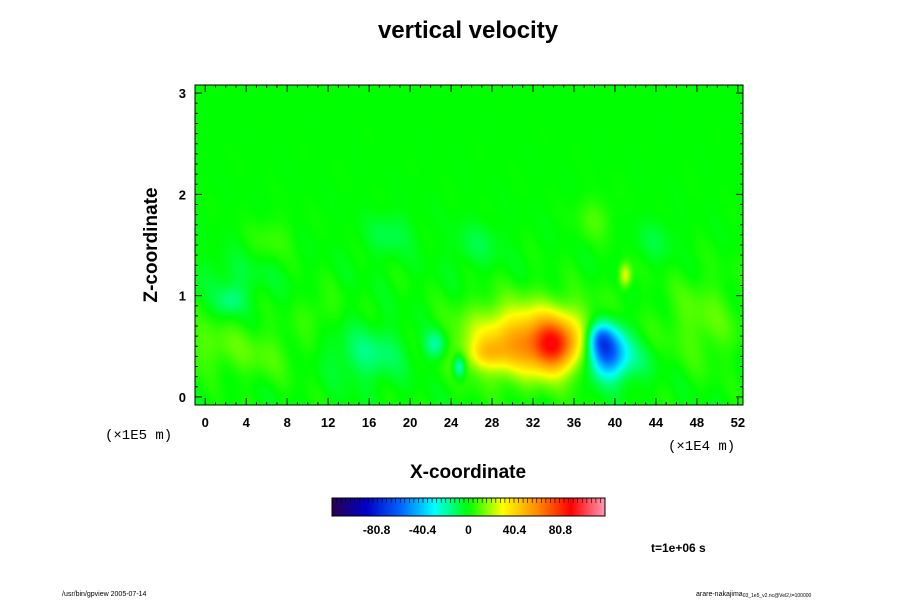 The height and width of the screenshot is (600, 900). What do you see at coordinates (423, 530) in the screenshot?
I see `colorbar-tick-label: -40.4` at bounding box center [423, 530].